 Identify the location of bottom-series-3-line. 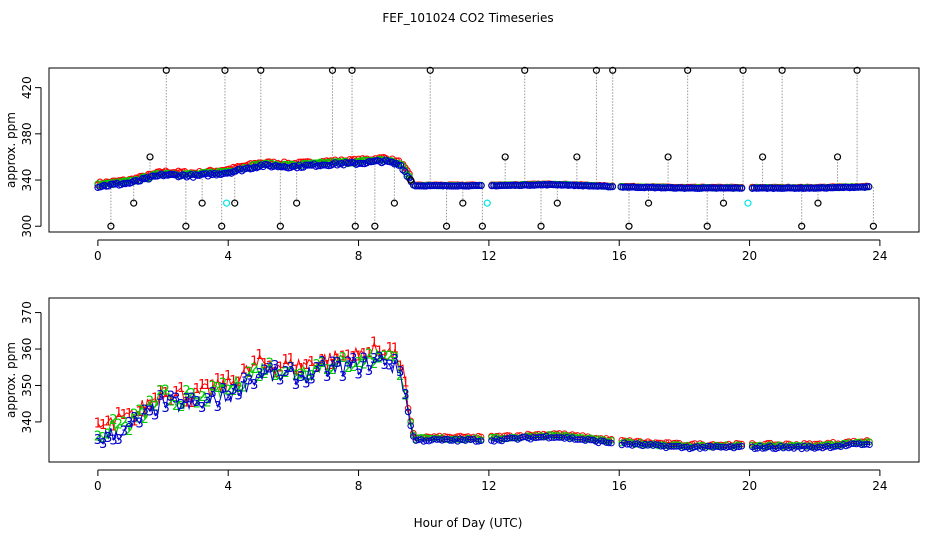
(289, 399).